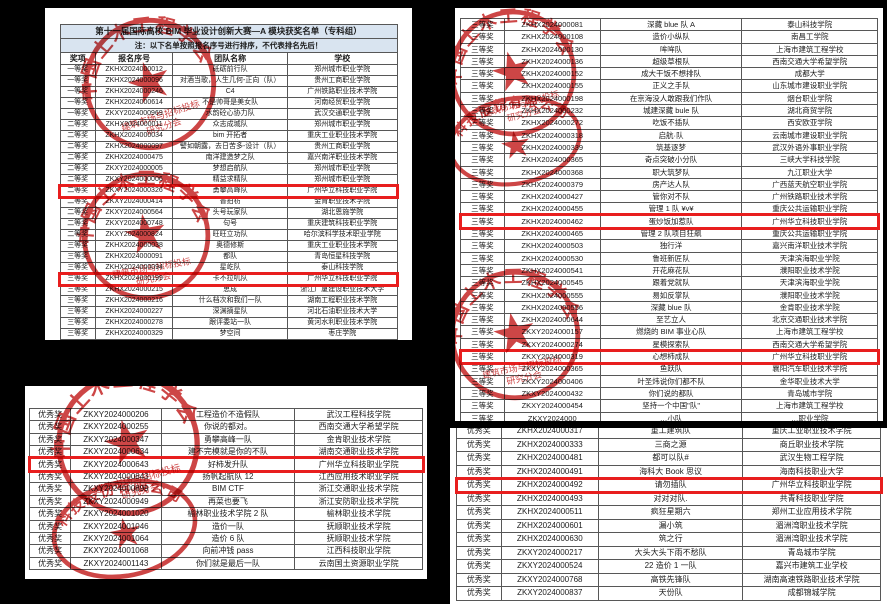 The width and height of the screenshot is (887, 604). I want to click on table-row: 三等奖 ZKHX2024000108 造价小纵队 南昌工学院, so click(669, 37).